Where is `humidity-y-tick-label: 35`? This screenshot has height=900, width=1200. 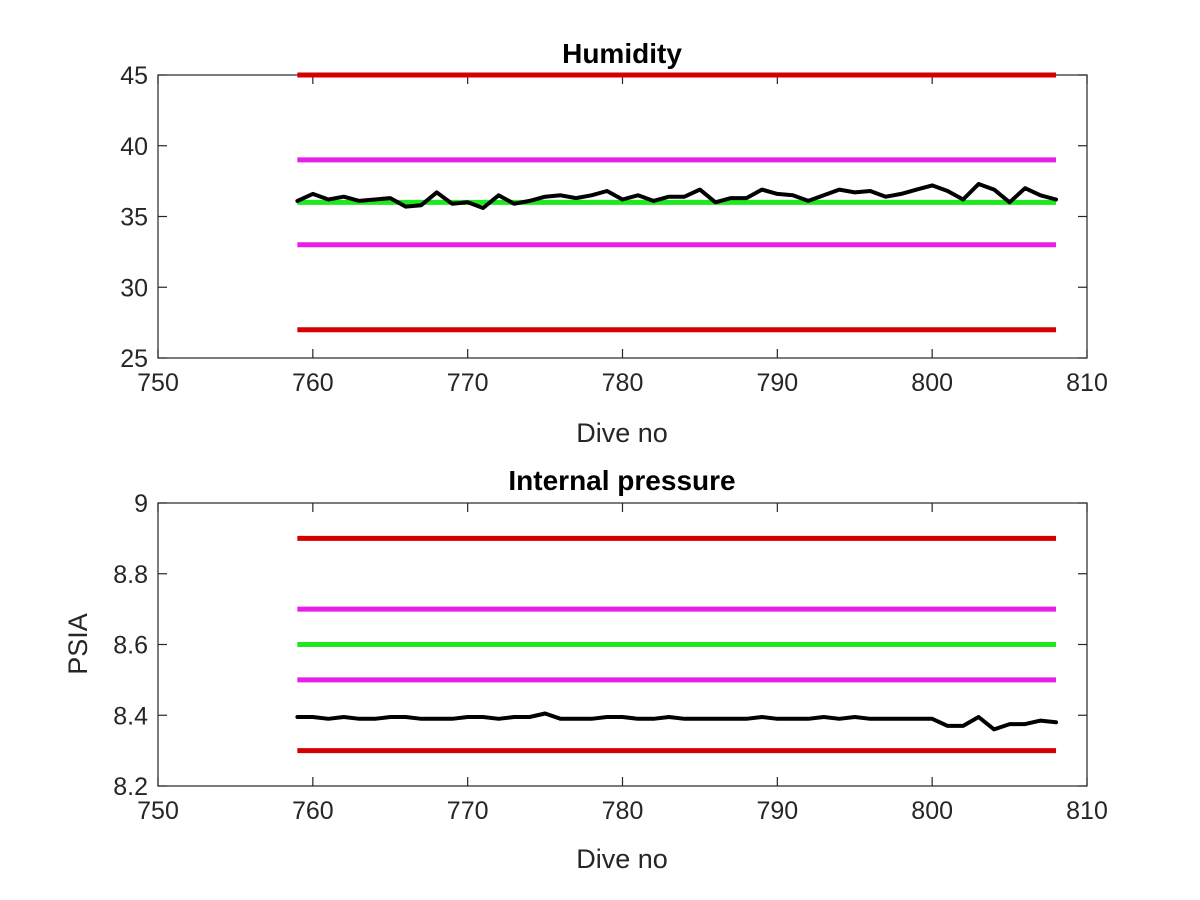 humidity-y-tick-label: 35 is located at coordinates (134, 218).